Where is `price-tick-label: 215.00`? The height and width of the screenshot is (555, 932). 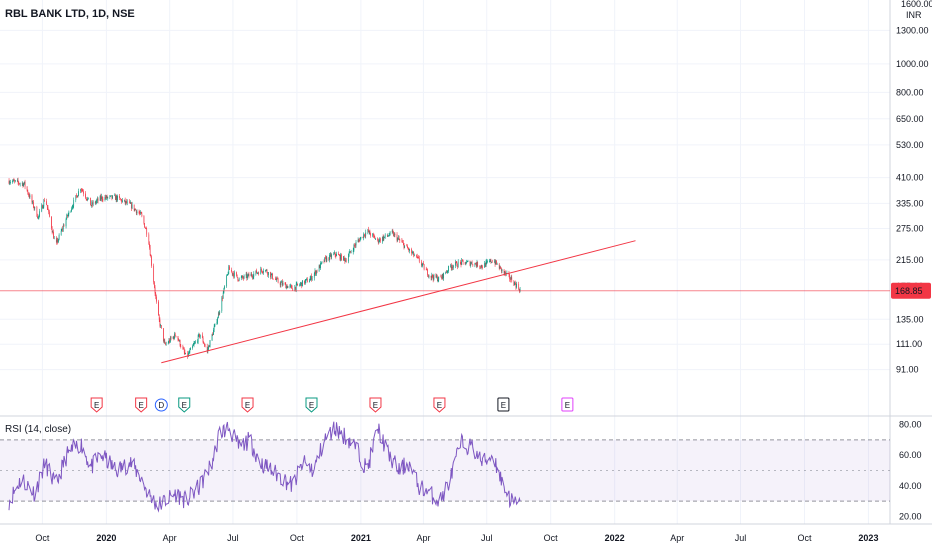 price-tick-label: 215.00 is located at coordinates (910, 260).